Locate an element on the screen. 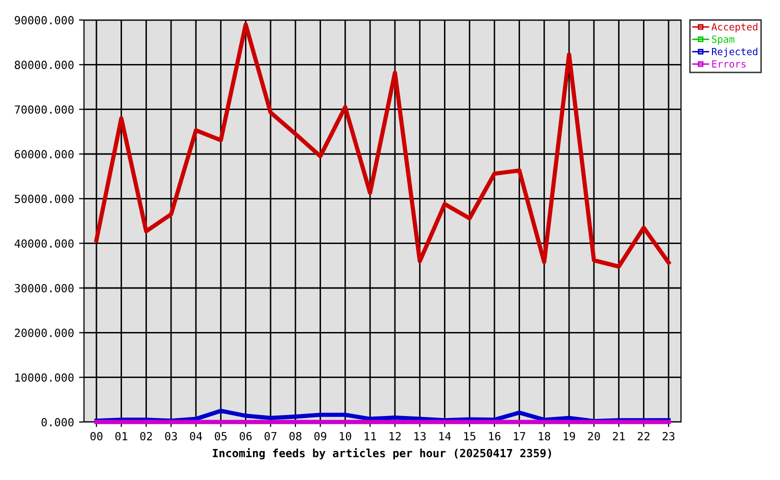 Image resolution: width=780 pixels, height=480 pixels. x-tick-label: 19 is located at coordinates (569, 436).